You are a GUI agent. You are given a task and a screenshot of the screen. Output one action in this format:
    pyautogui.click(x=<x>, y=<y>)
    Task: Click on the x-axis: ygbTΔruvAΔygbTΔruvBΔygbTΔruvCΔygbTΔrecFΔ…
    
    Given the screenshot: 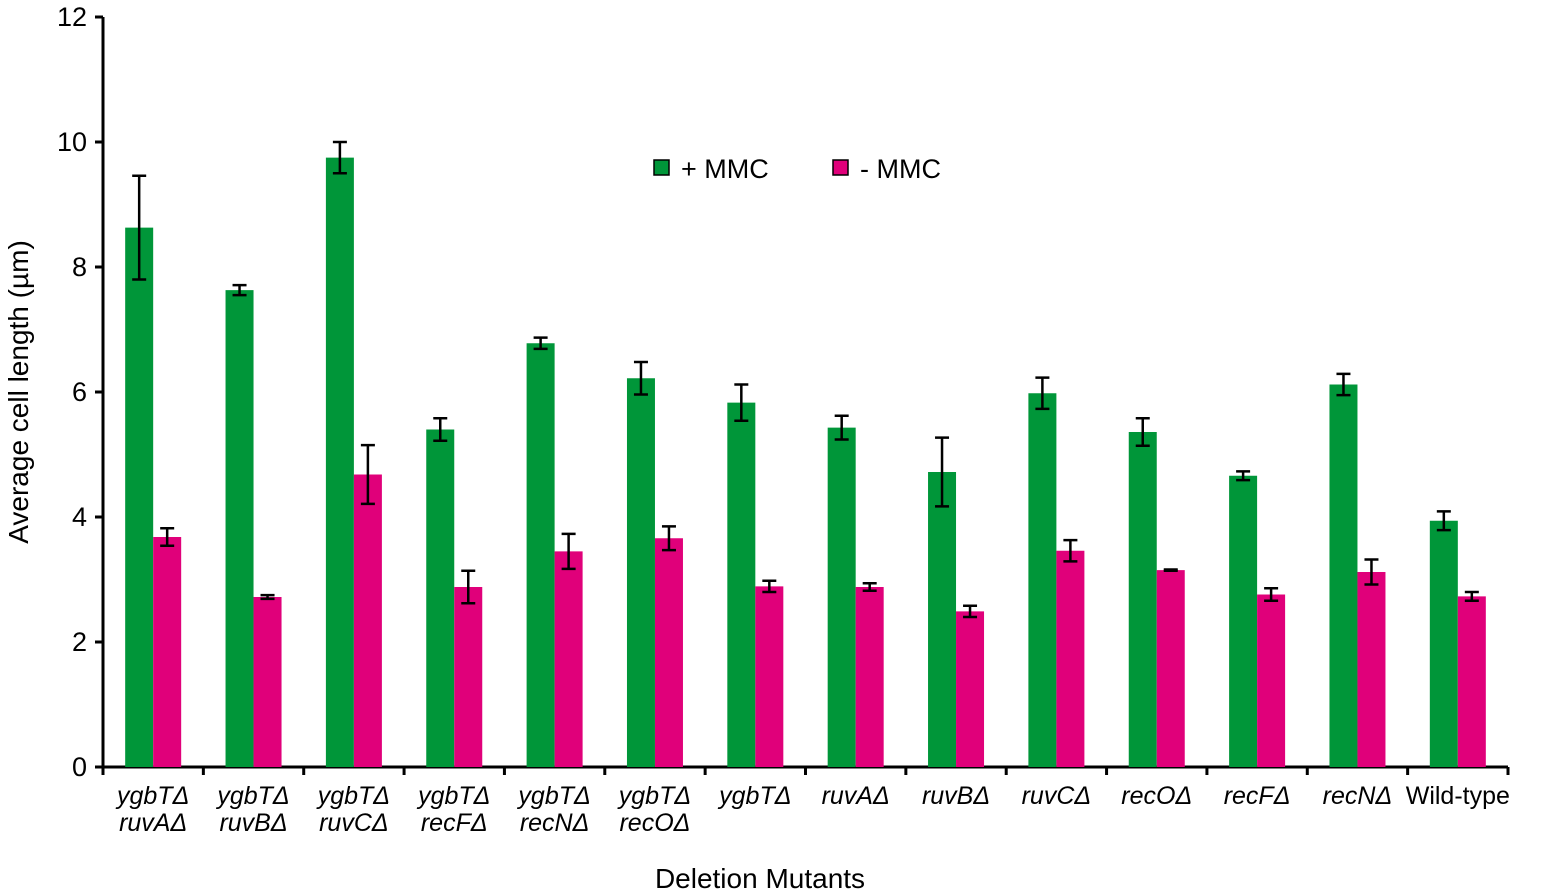 What is the action you would take?
    pyautogui.click(x=805, y=801)
    